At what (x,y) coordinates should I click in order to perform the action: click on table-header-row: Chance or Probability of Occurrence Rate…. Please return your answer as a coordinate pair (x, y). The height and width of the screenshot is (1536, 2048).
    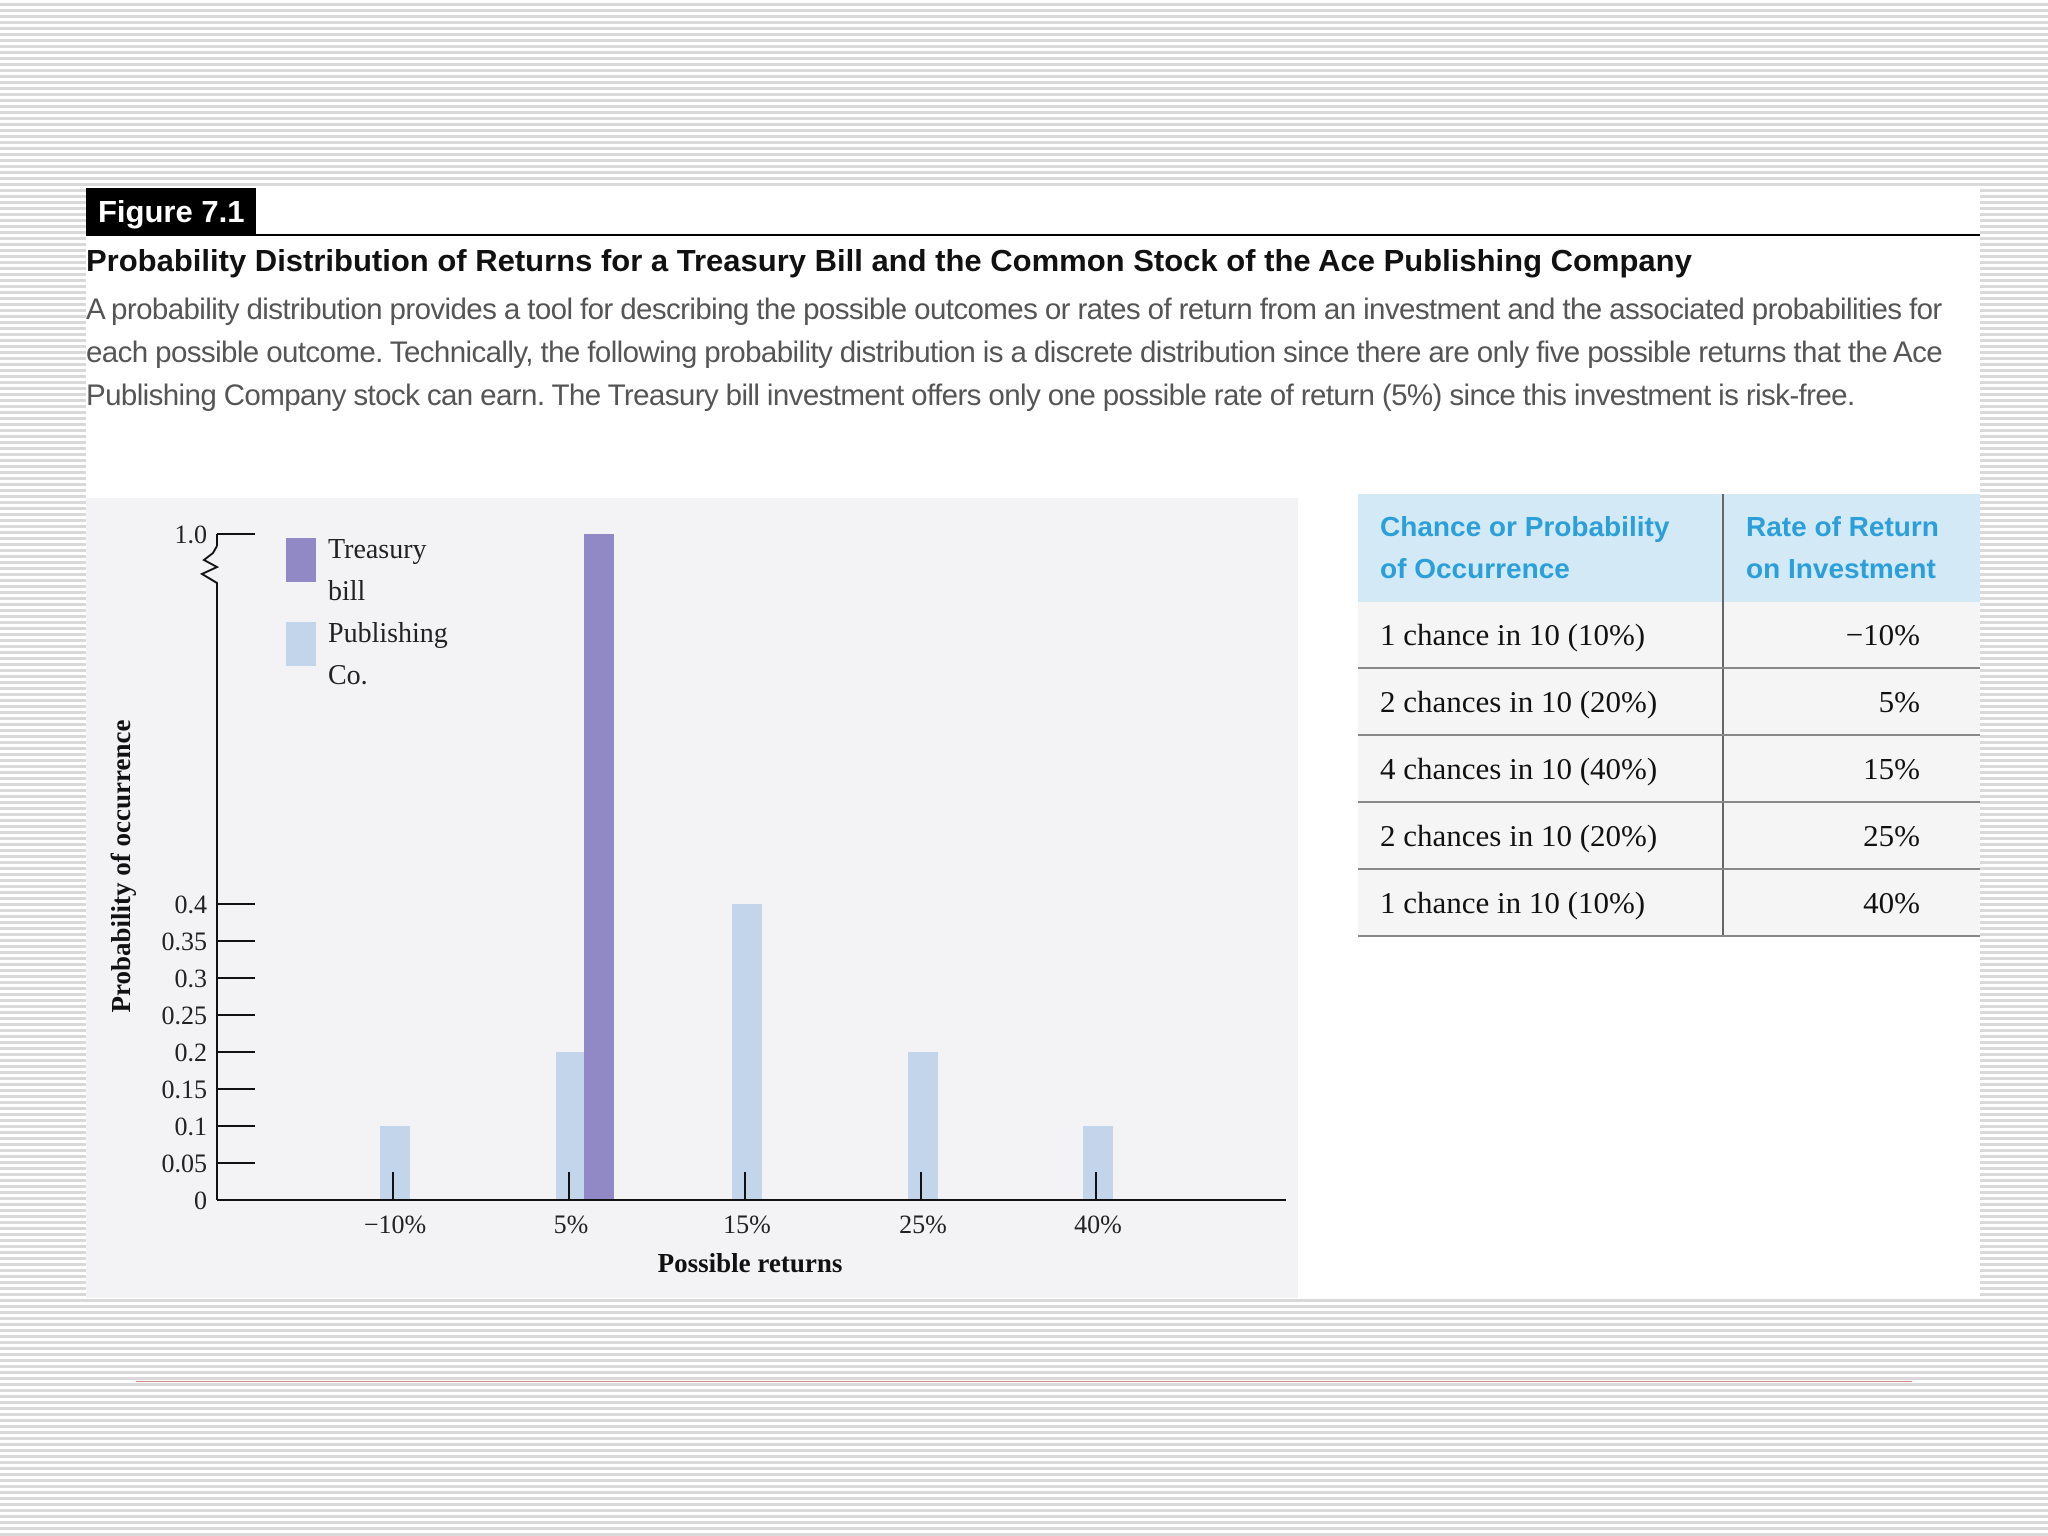
    Looking at the image, I should click on (1669, 548).